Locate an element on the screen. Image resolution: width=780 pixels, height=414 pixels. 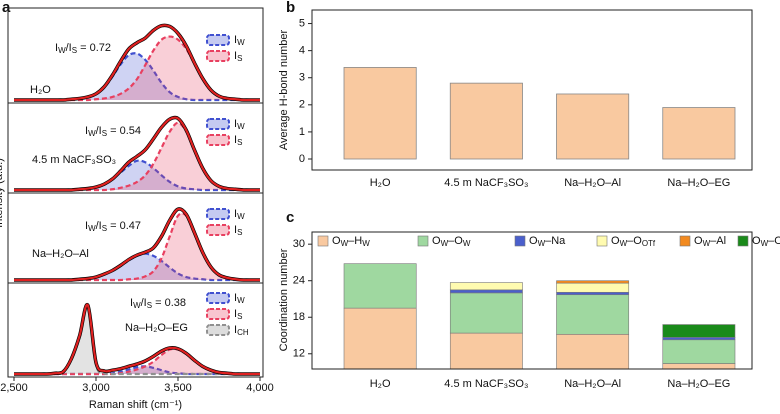
legend-label: OW–OEG is located at coordinates (766, 241).